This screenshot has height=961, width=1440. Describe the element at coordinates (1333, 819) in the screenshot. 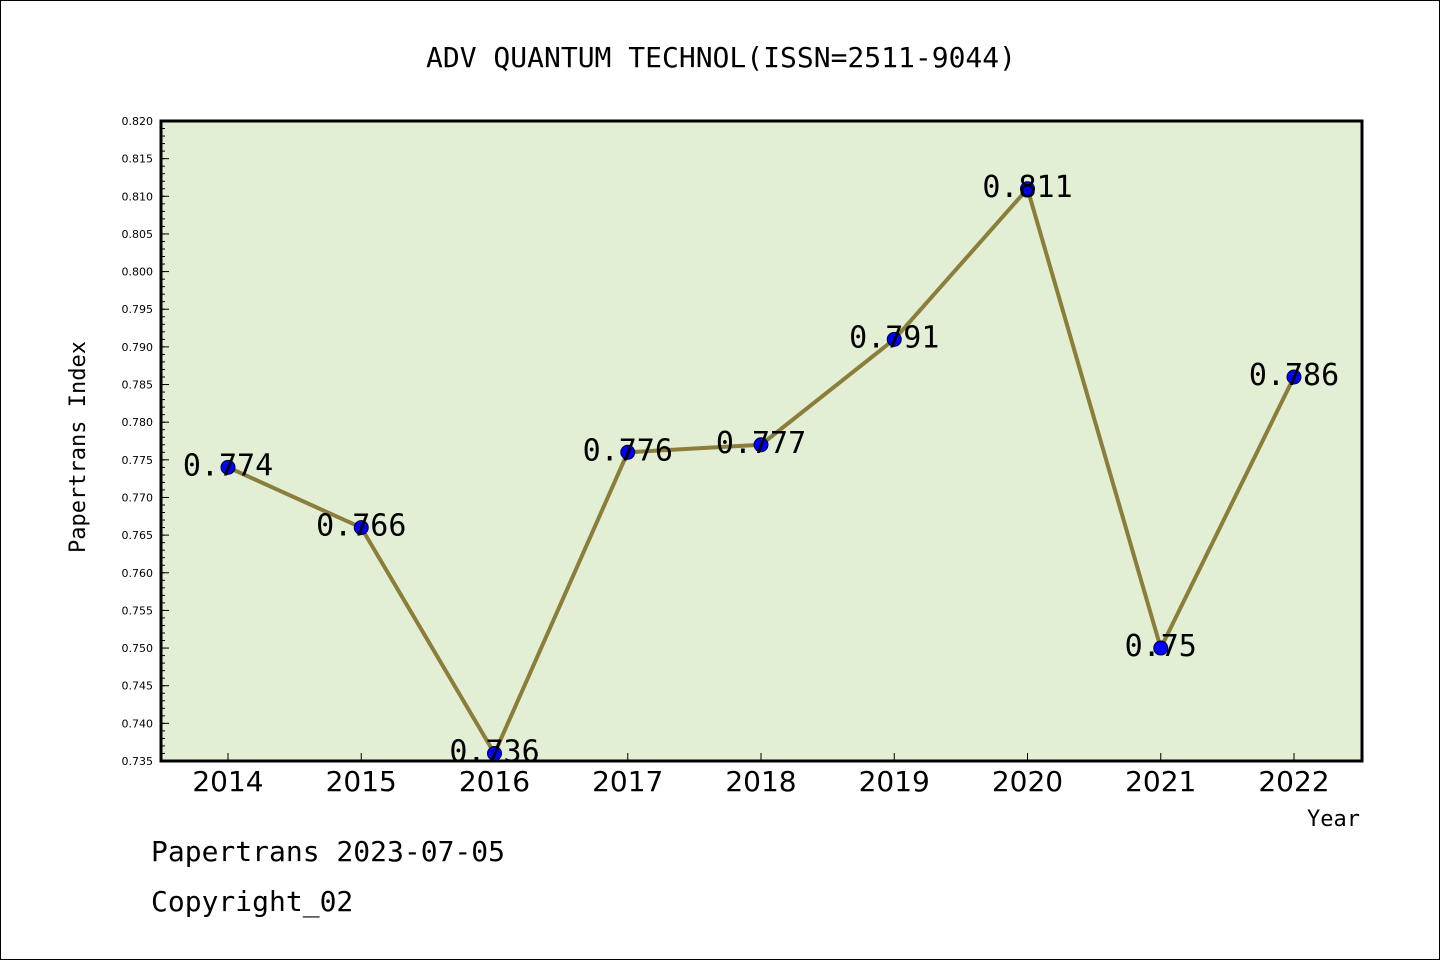

I see `x-axis-label: Year` at that location.